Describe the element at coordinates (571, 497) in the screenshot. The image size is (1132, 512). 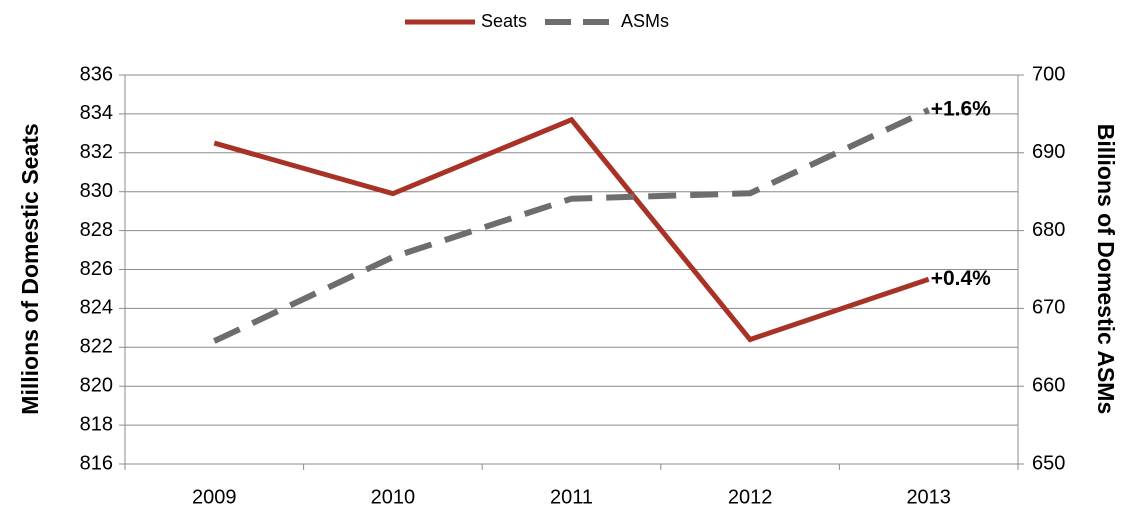
I see `x-tick-label: 2011` at that location.